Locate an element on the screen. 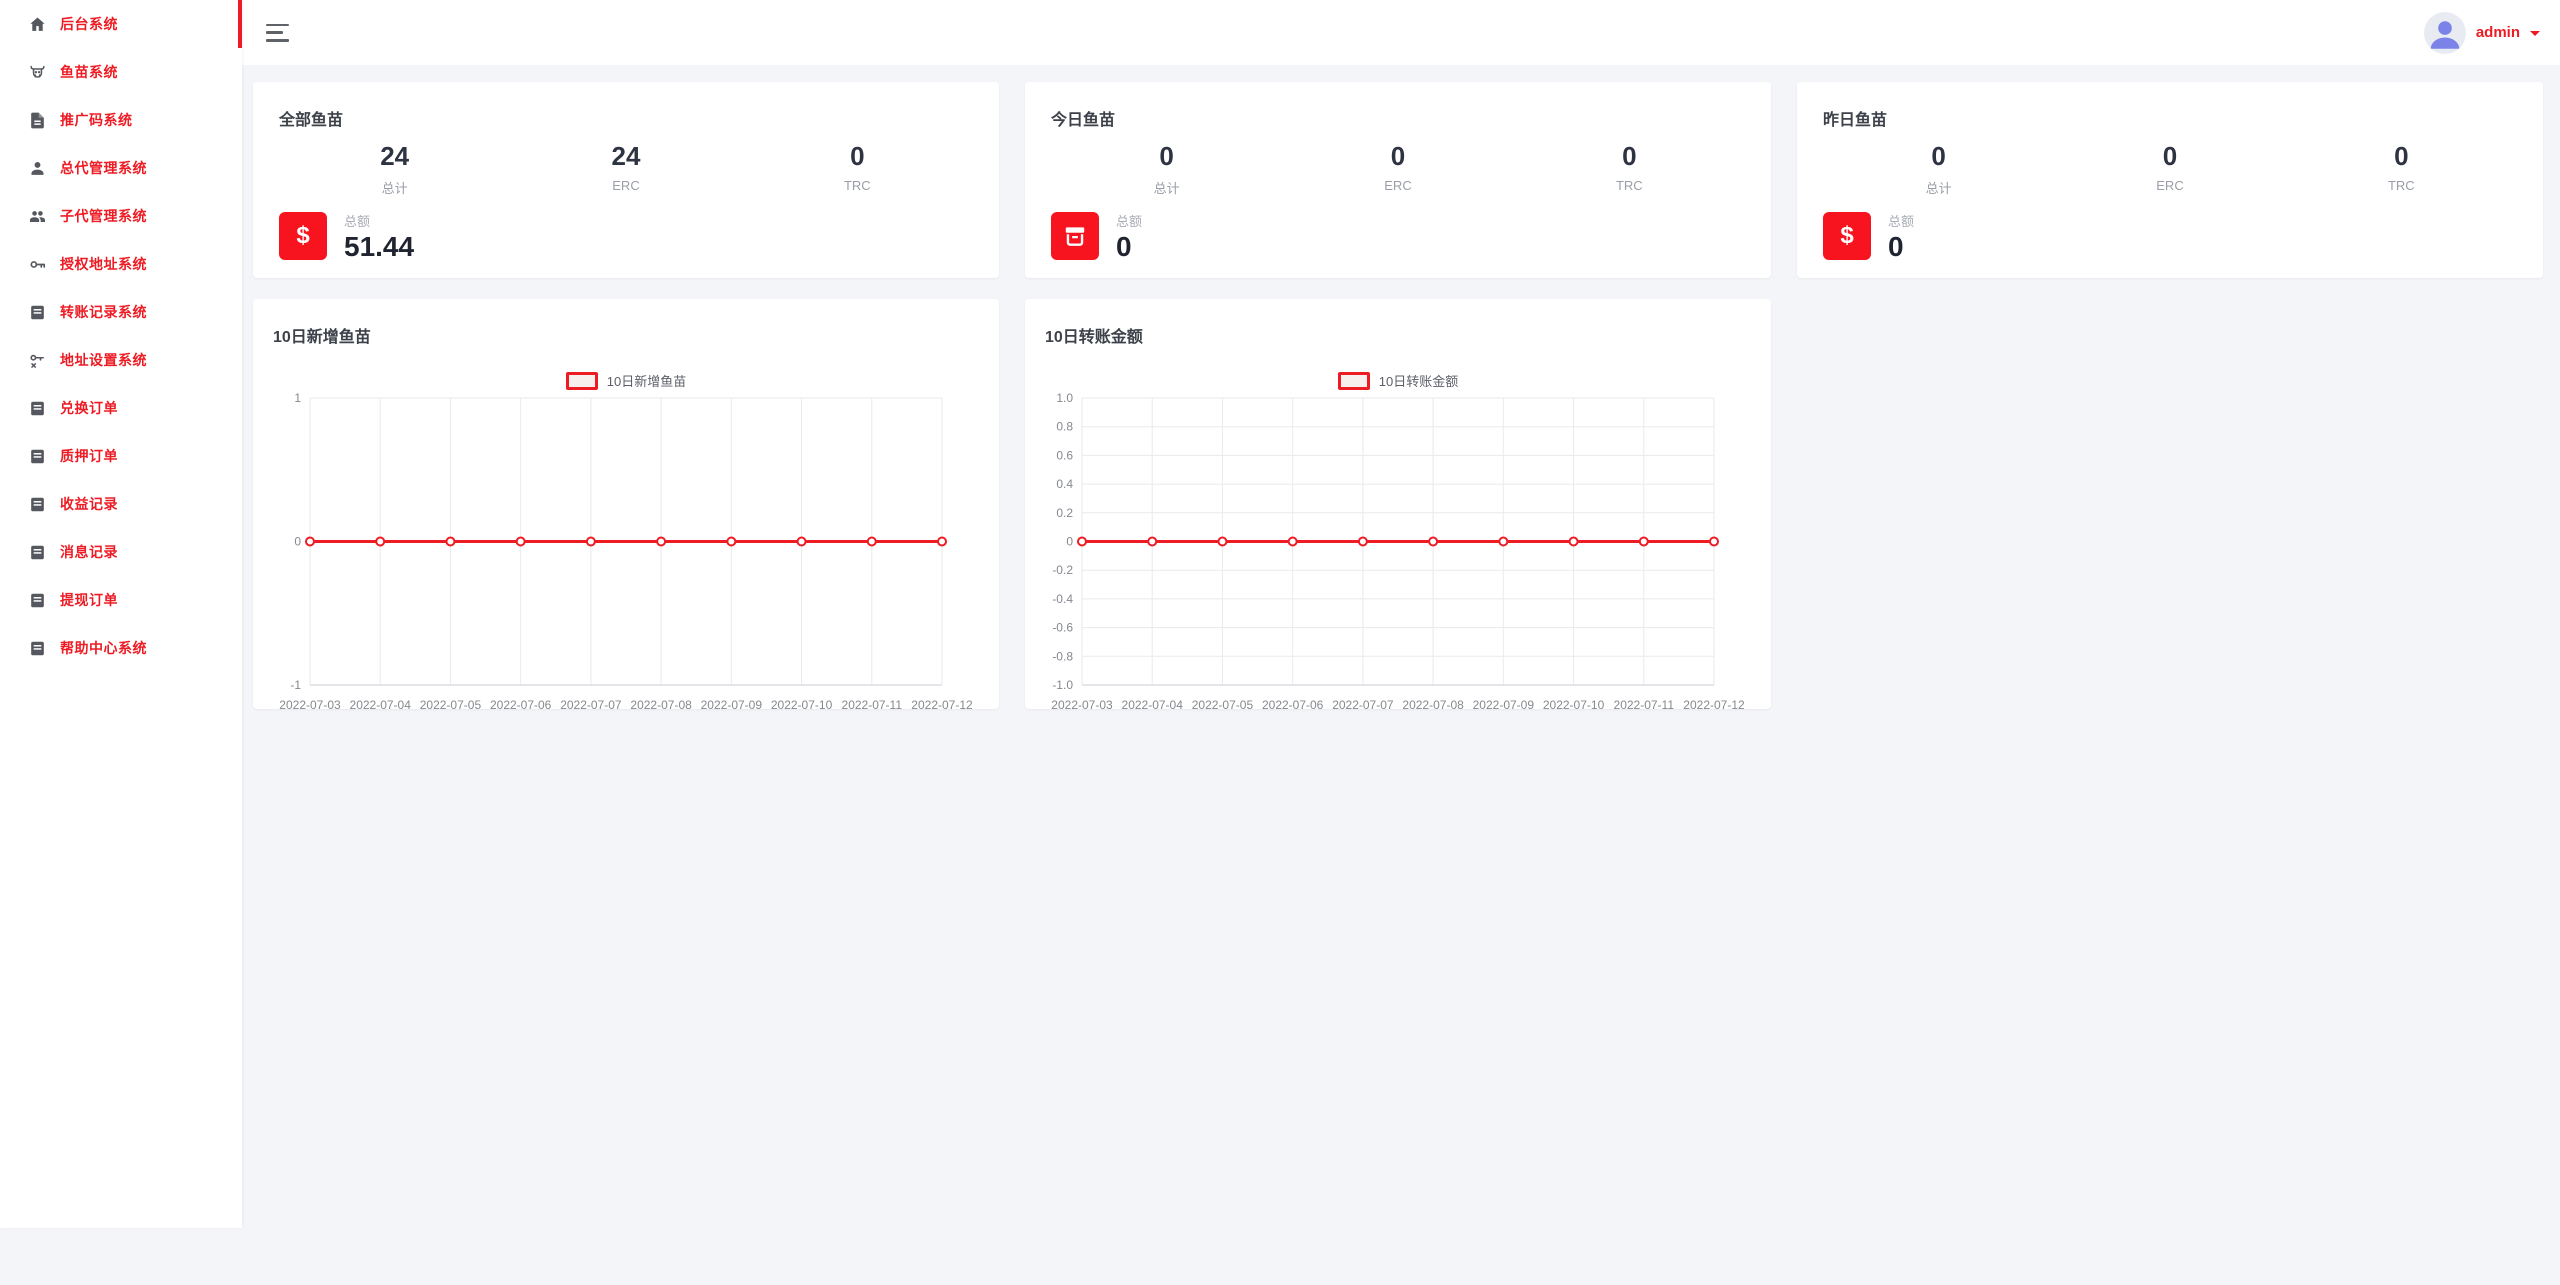  hamburger-menu-icon is located at coordinates (278, 32).